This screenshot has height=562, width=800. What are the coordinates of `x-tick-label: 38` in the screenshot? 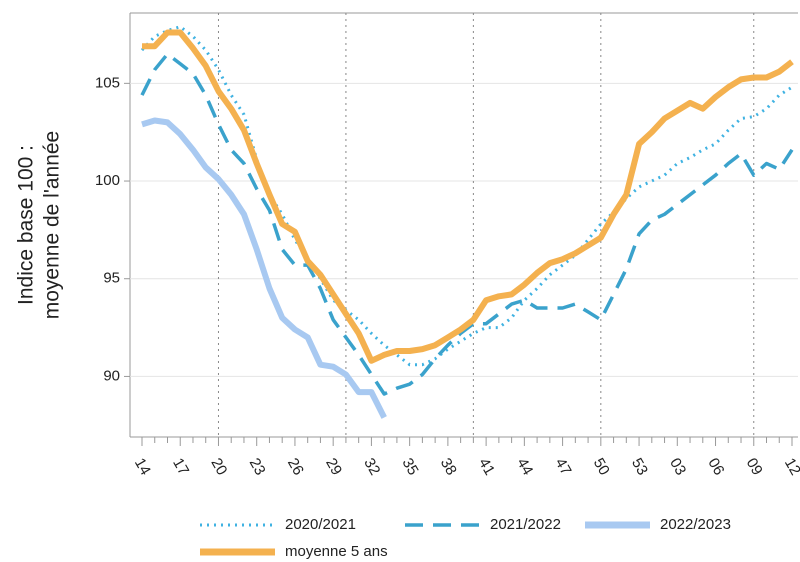 It's located at (448, 466).